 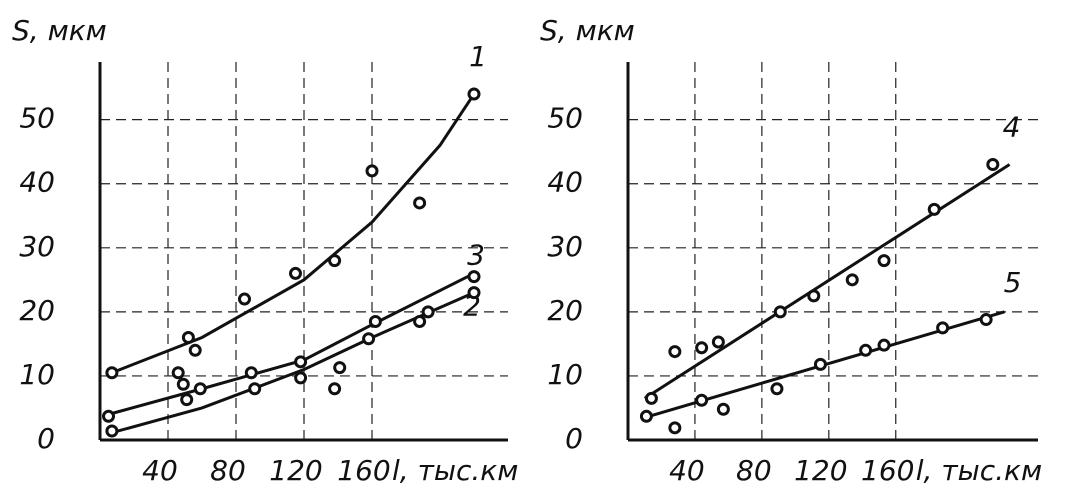 What do you see at coordinates (476, 255) in the screenshot?
I see `curve-label: 3` at bounding box center [476, 255].